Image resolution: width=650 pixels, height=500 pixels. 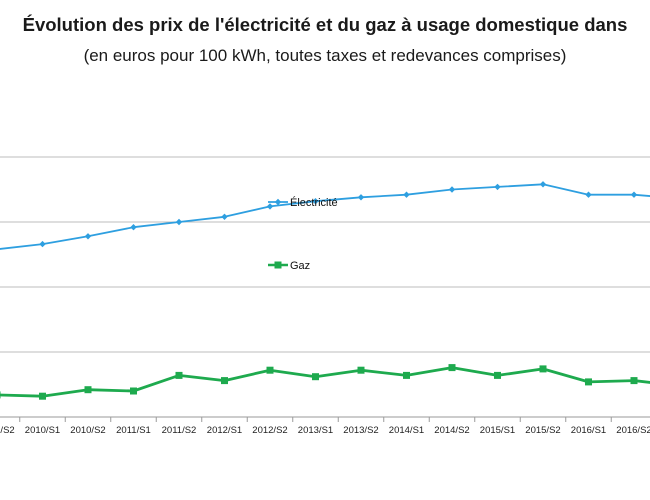 I want to click on series-line-electricite, so click(x=325, y=216).